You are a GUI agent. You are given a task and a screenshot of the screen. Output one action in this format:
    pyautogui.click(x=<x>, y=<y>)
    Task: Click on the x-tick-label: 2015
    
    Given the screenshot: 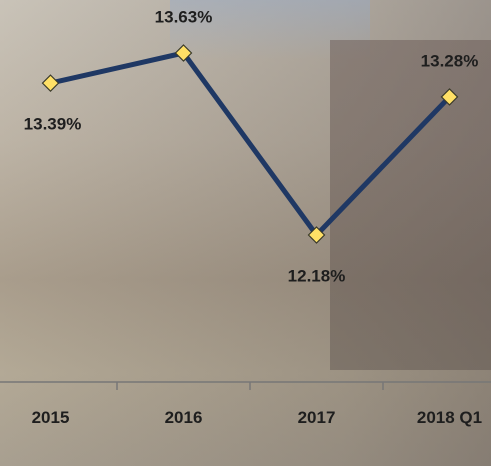 What is the action you would take?
    pyautogui.click(x=50, y=417)
    